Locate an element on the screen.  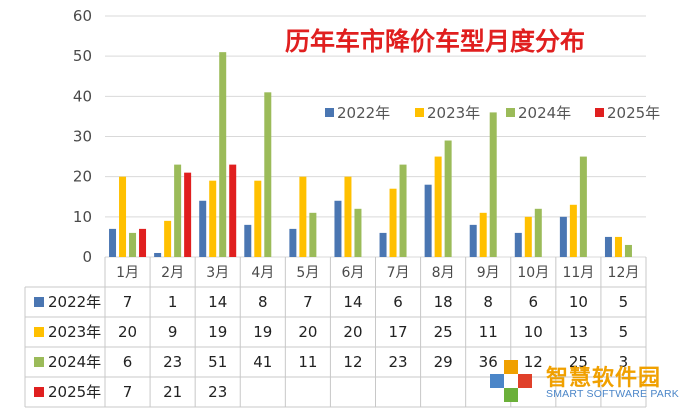
table-cell-value: 17 is located at coordinates (397, 332).